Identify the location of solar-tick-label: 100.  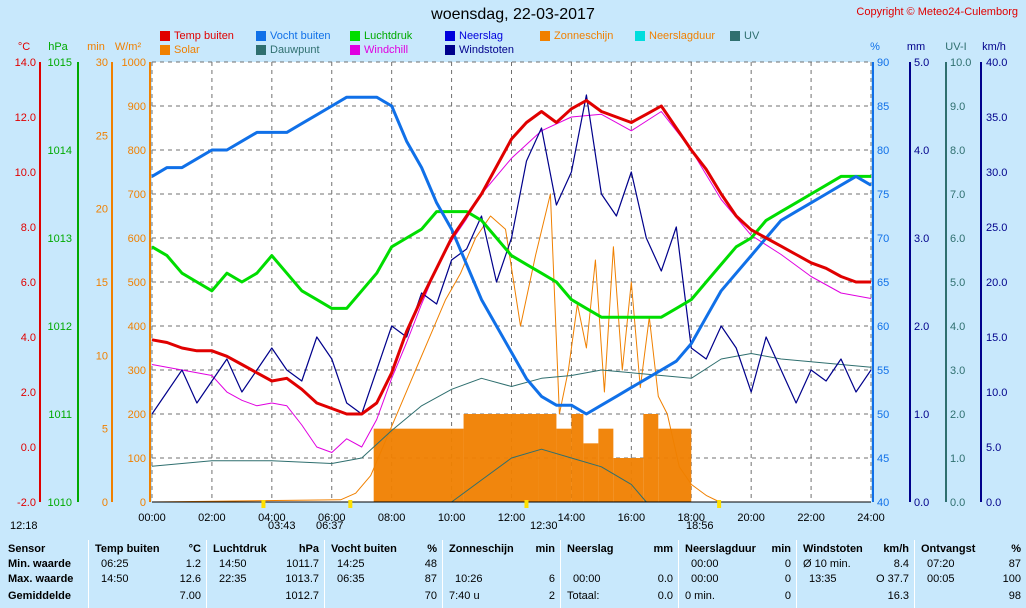
(137, 459).